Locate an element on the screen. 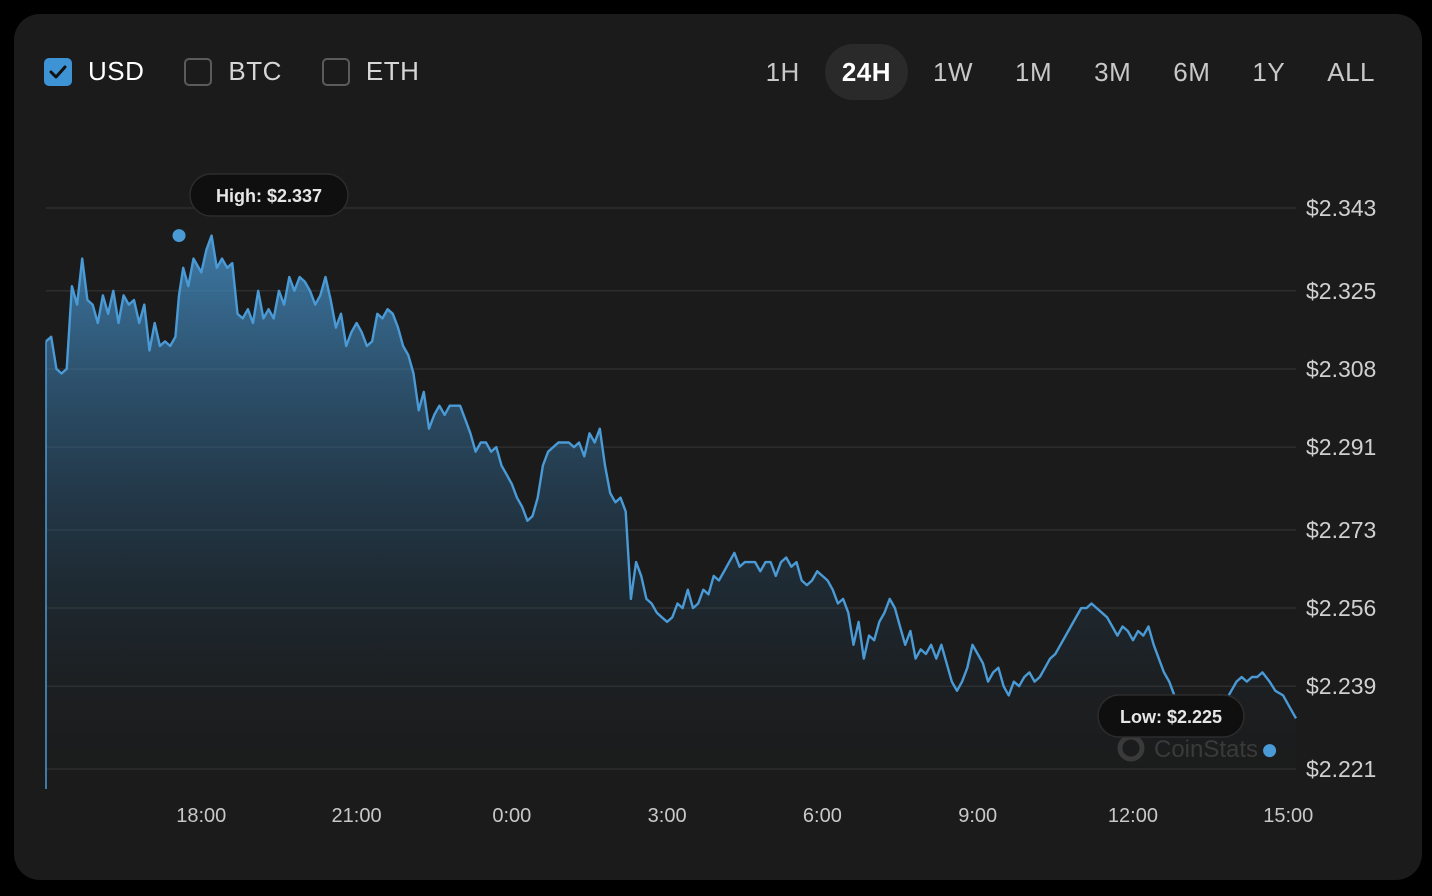 This screenshot has width=1432, height=896. low-label: Low: $2.225 is located at coordinates (1171, 717).